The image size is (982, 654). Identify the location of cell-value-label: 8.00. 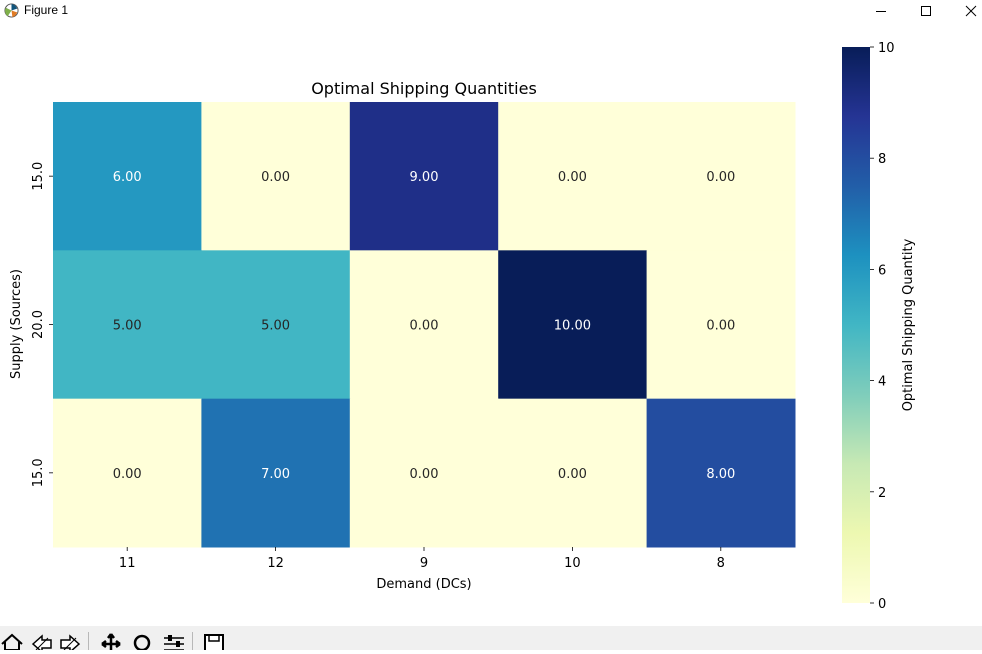
(720, 474).